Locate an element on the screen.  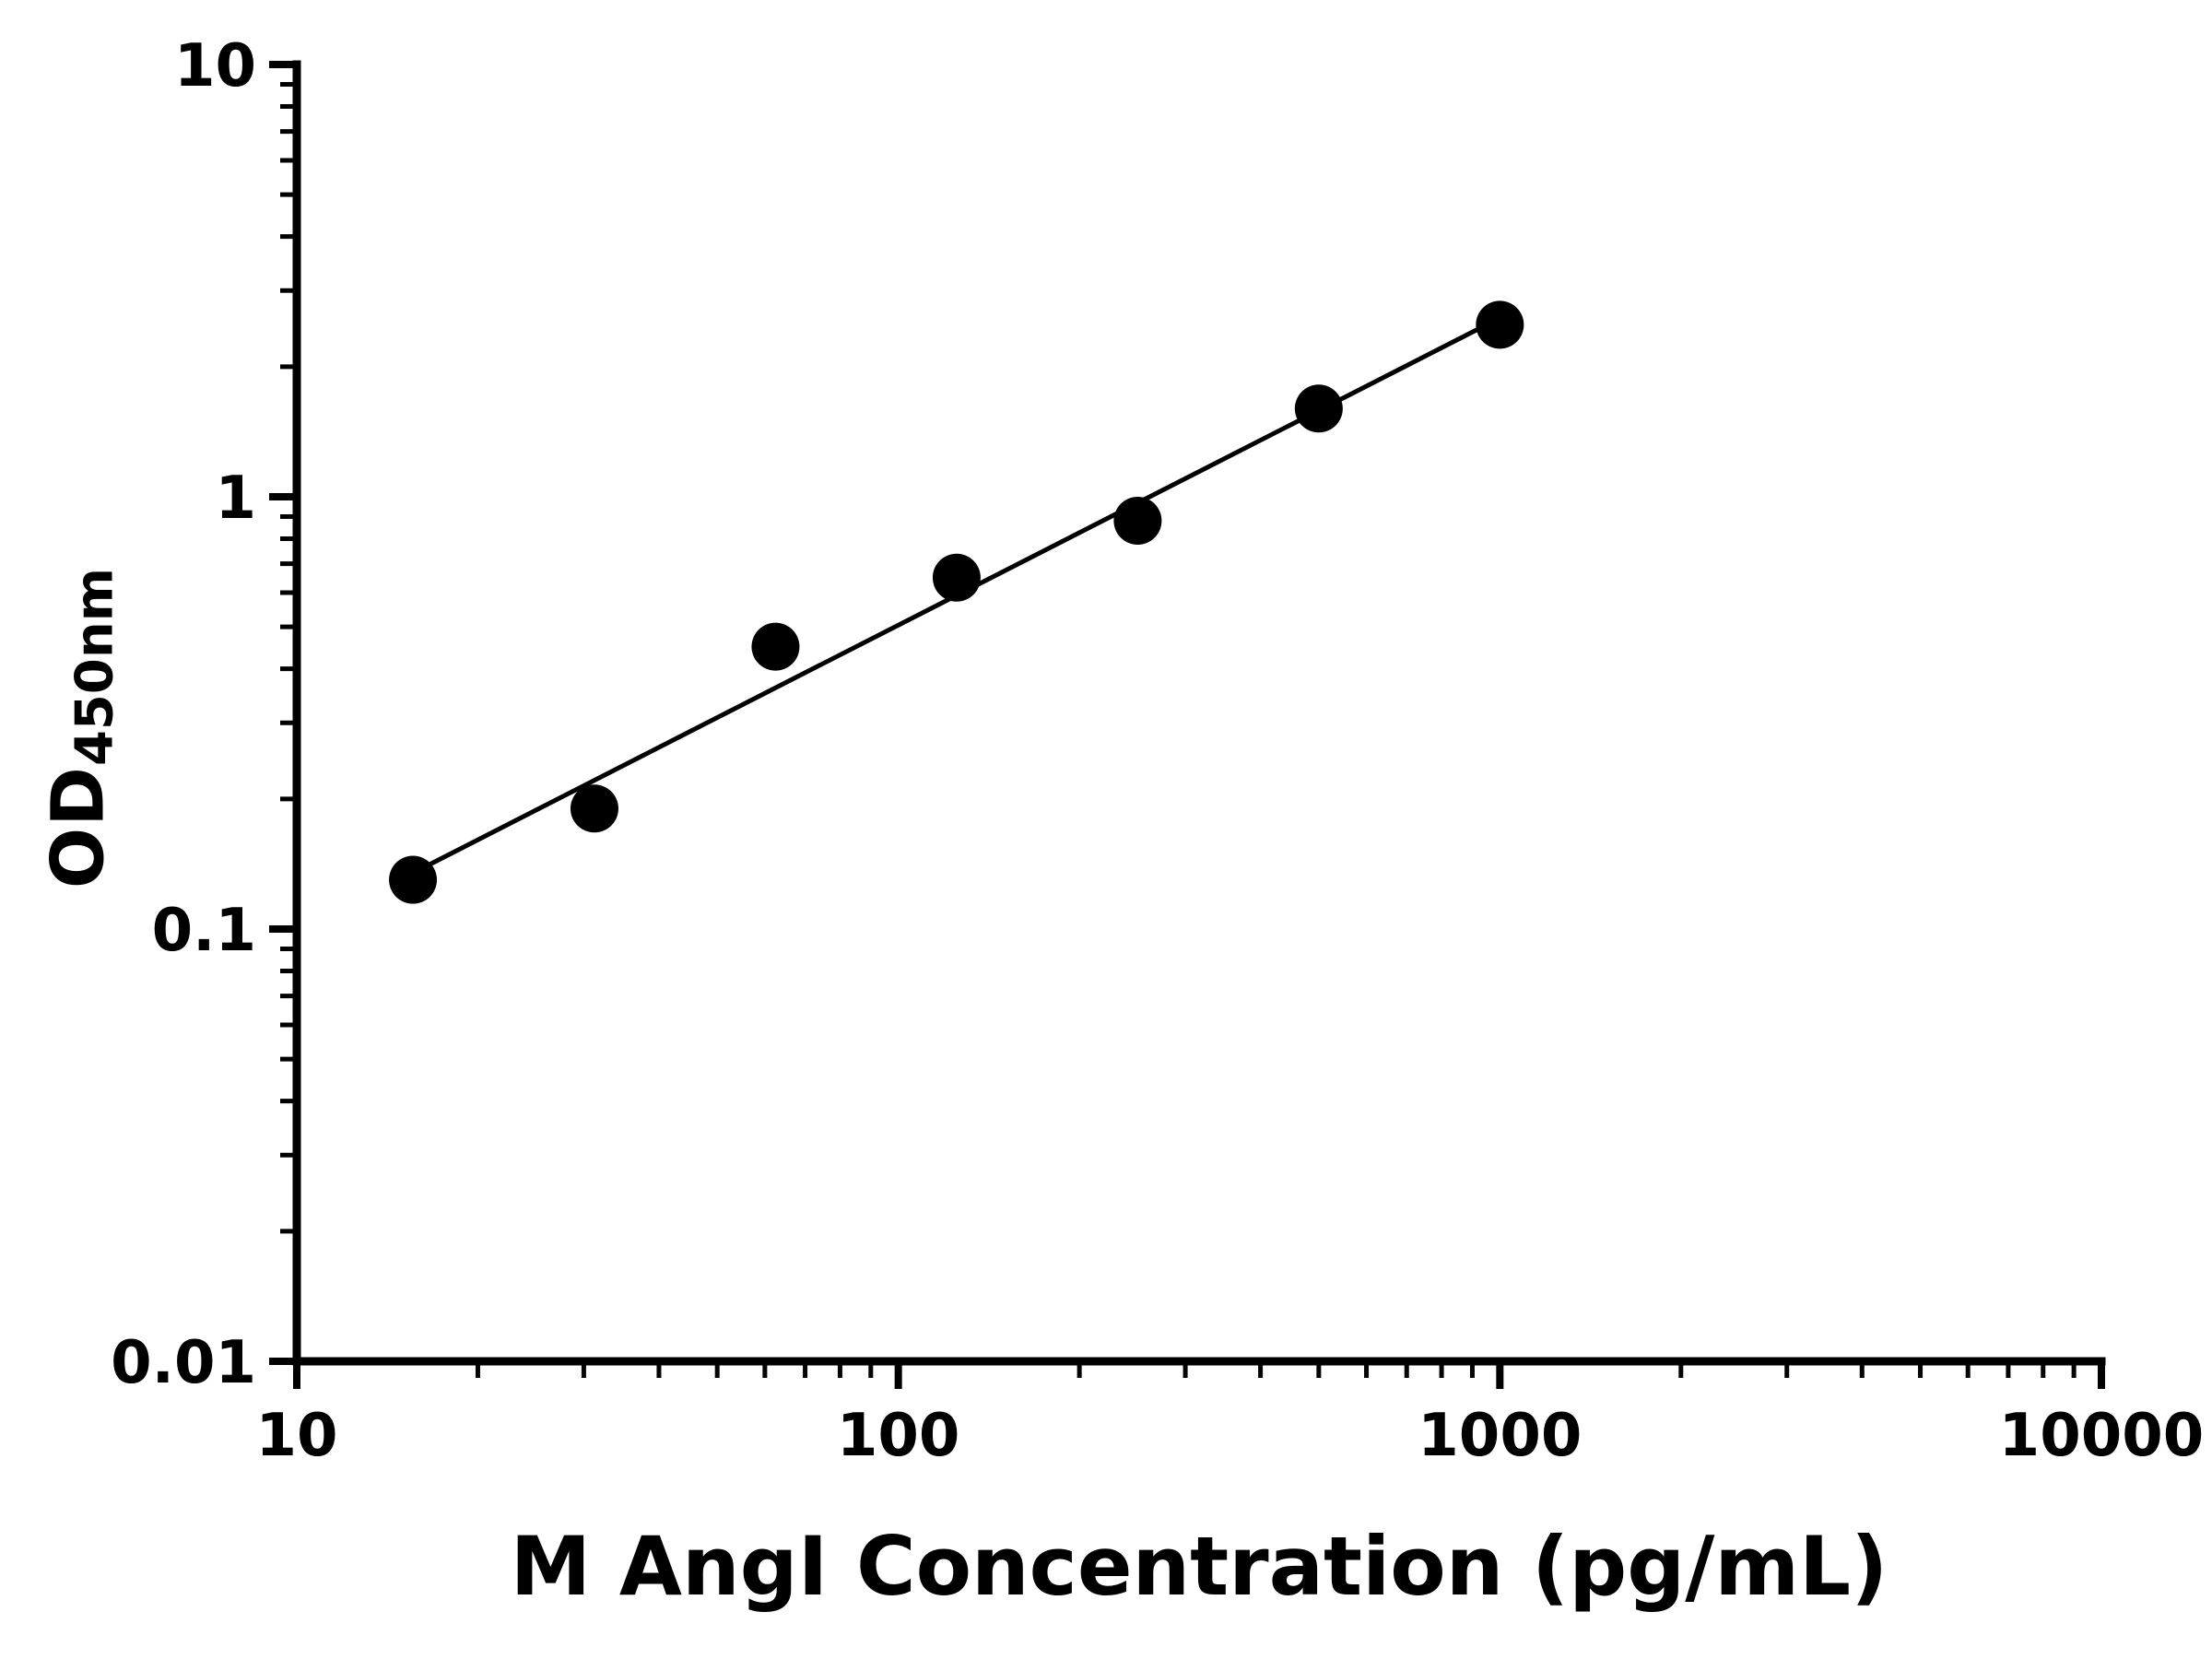
x-tick-label: 100 is located at coordinates (898, 1436).